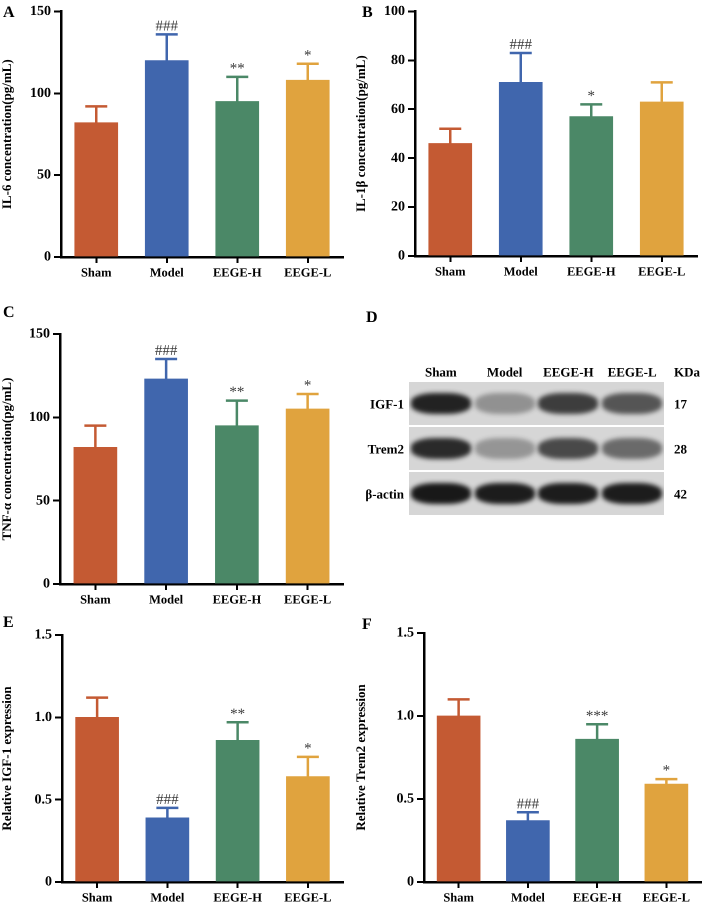 This screenshot has height=906, width=708. I want to click on y-tick-label: 80, so click(398, 60).